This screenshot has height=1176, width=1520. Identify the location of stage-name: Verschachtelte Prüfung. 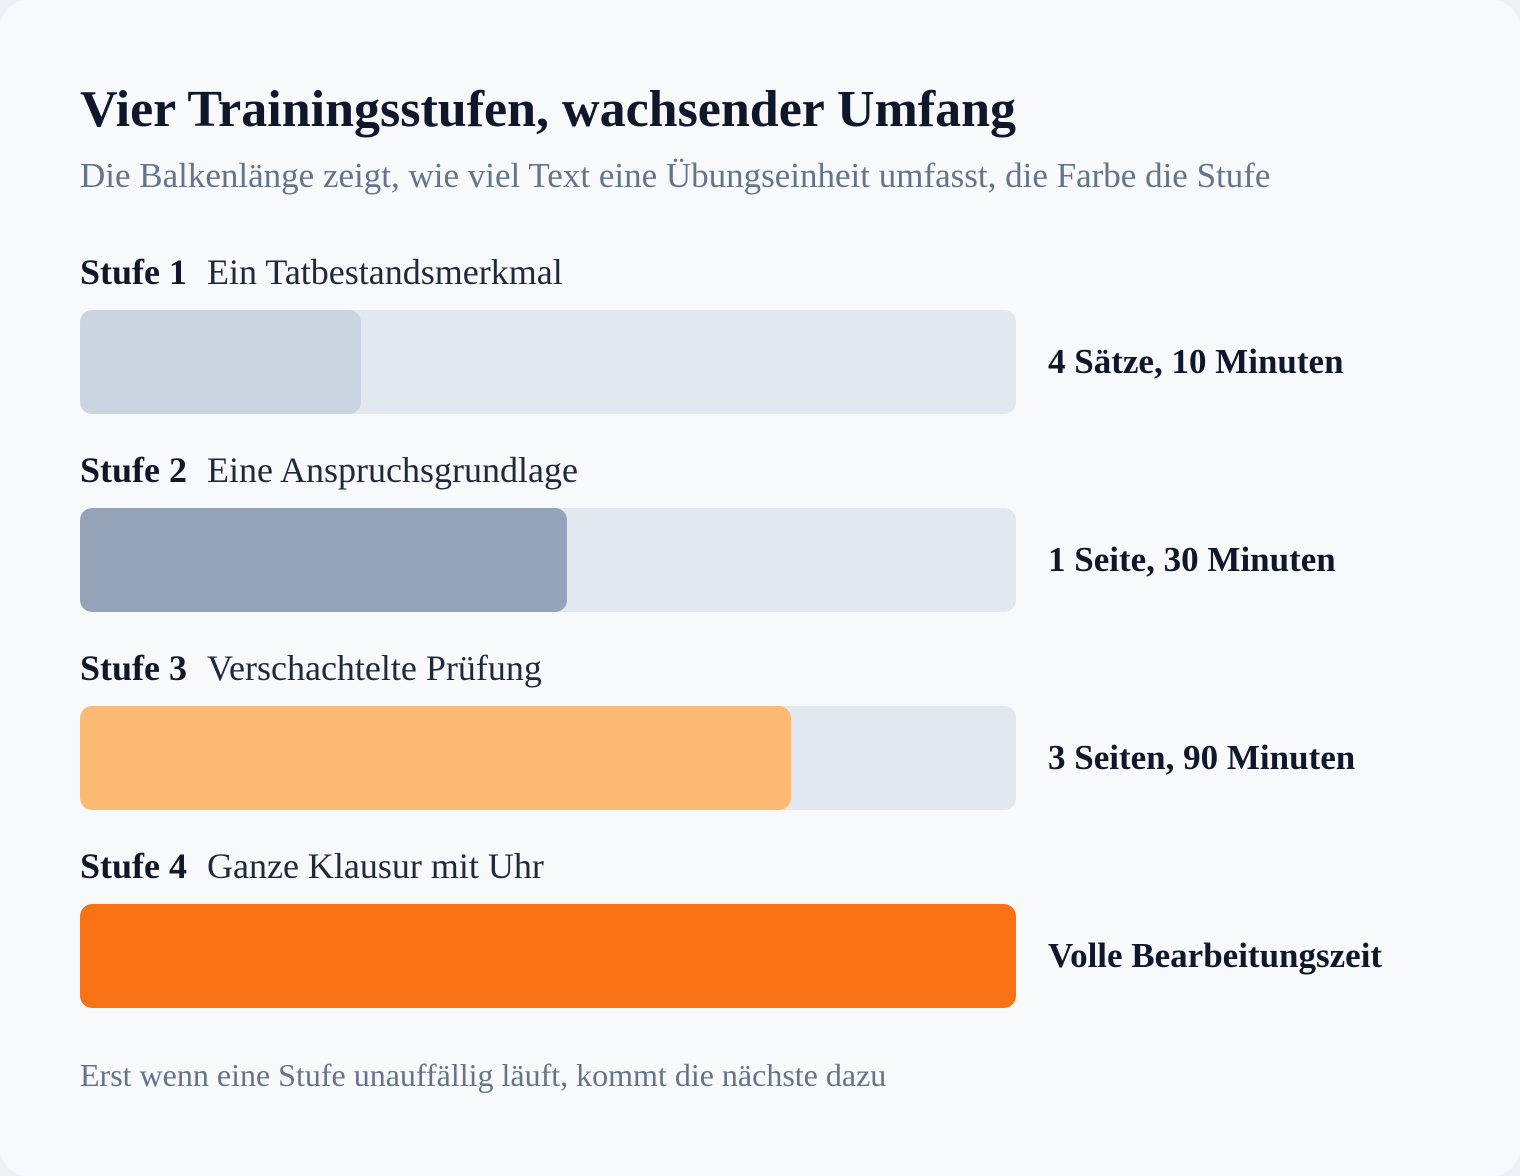
(374, 668).